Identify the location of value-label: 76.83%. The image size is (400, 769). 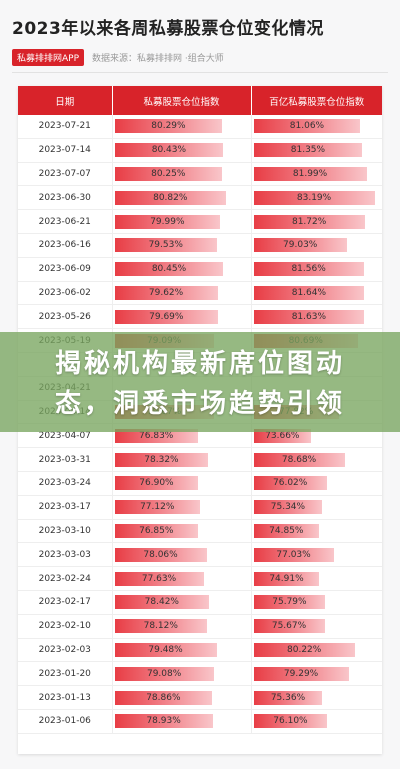
(156, 435).